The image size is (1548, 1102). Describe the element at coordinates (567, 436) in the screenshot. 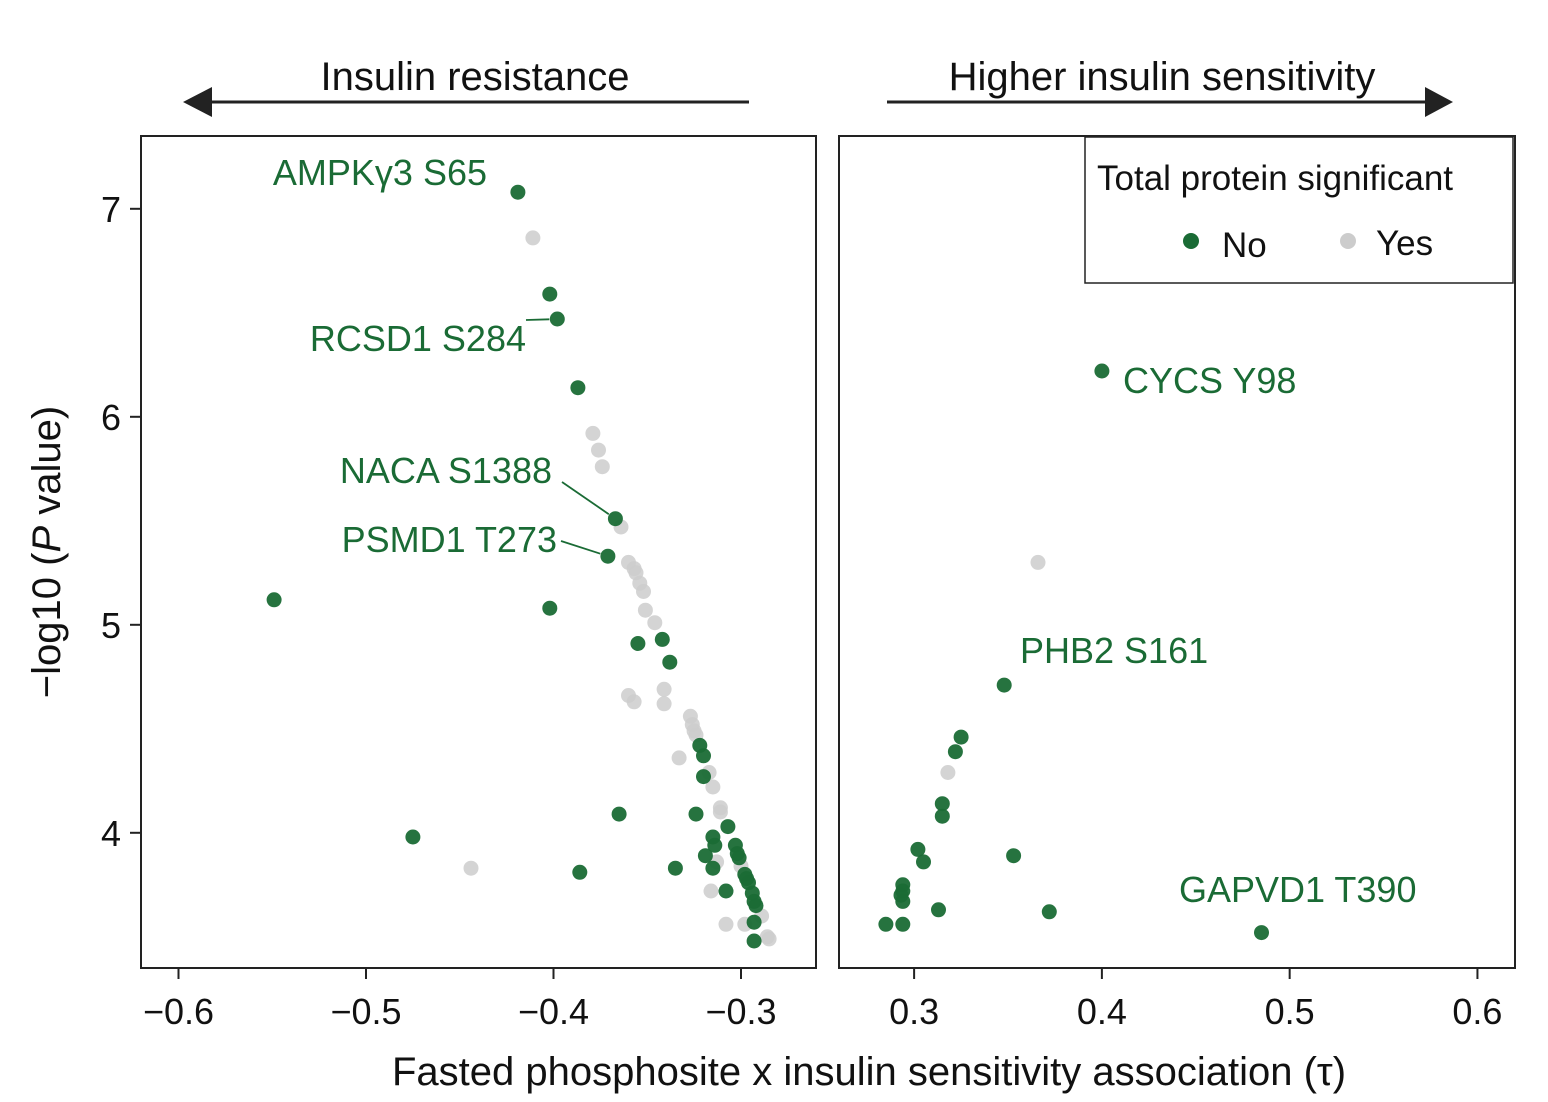

I see `left-annotation-leaders` at that location.